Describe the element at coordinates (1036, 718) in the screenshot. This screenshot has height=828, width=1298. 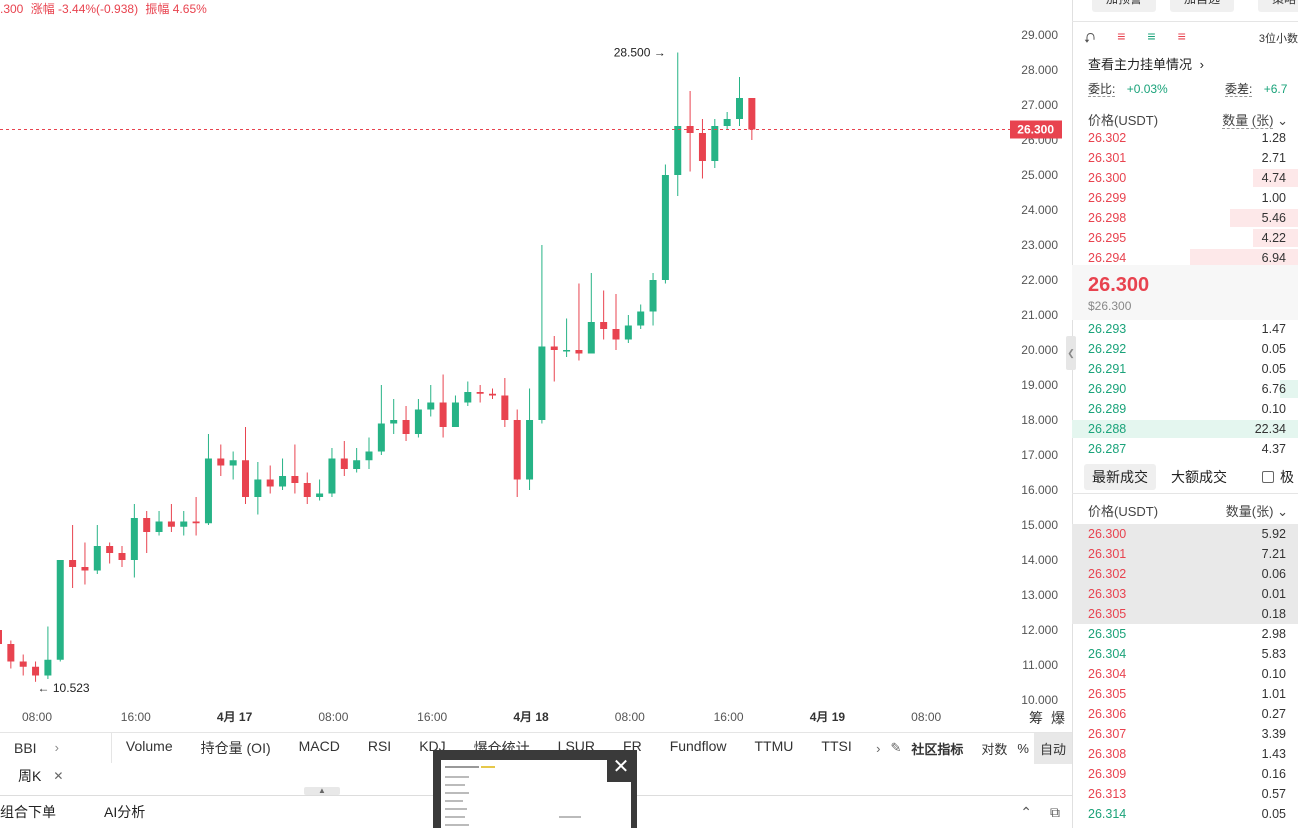
I see `chip-distribution-button: 筹` at that location.